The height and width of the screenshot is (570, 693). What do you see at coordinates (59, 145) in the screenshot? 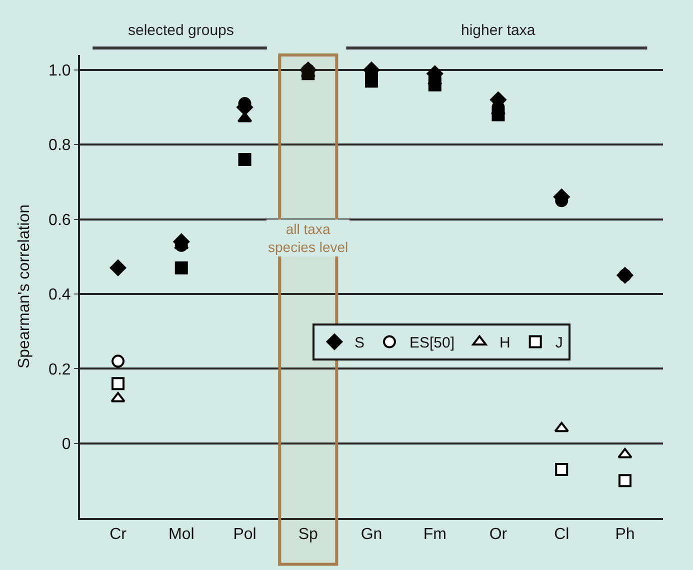
I see `y-tick-label: 0.8` at bounding box center [59, 145].